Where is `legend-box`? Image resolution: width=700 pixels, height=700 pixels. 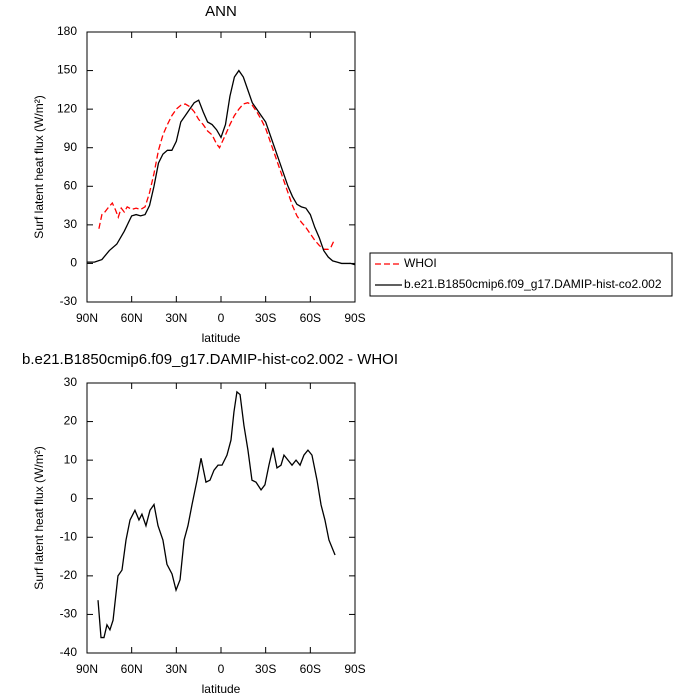 legend-box is located at coordinates (521, 274).